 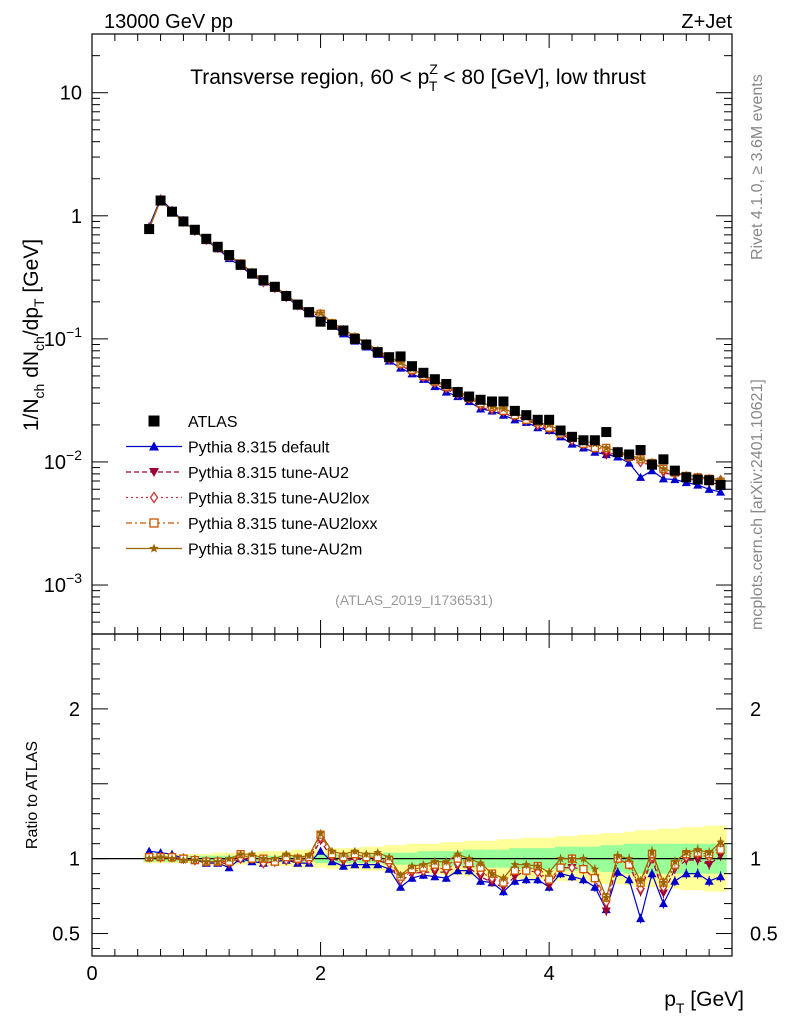 I want to click on y-tick-label-right: 1, so click(x=755, y=860).